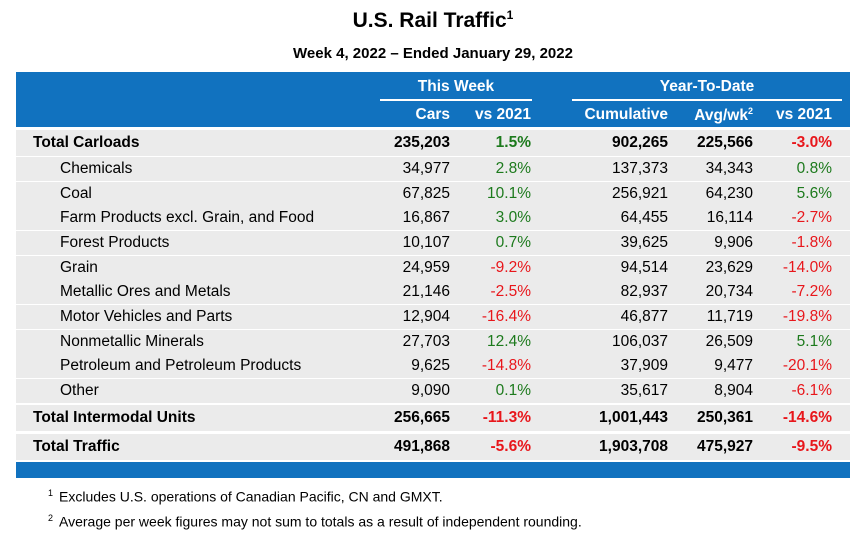  What do you see at coordinates (426, 341) in the screenshot?
I see `cars-value: 27,703` at bounding box center [426, 341].